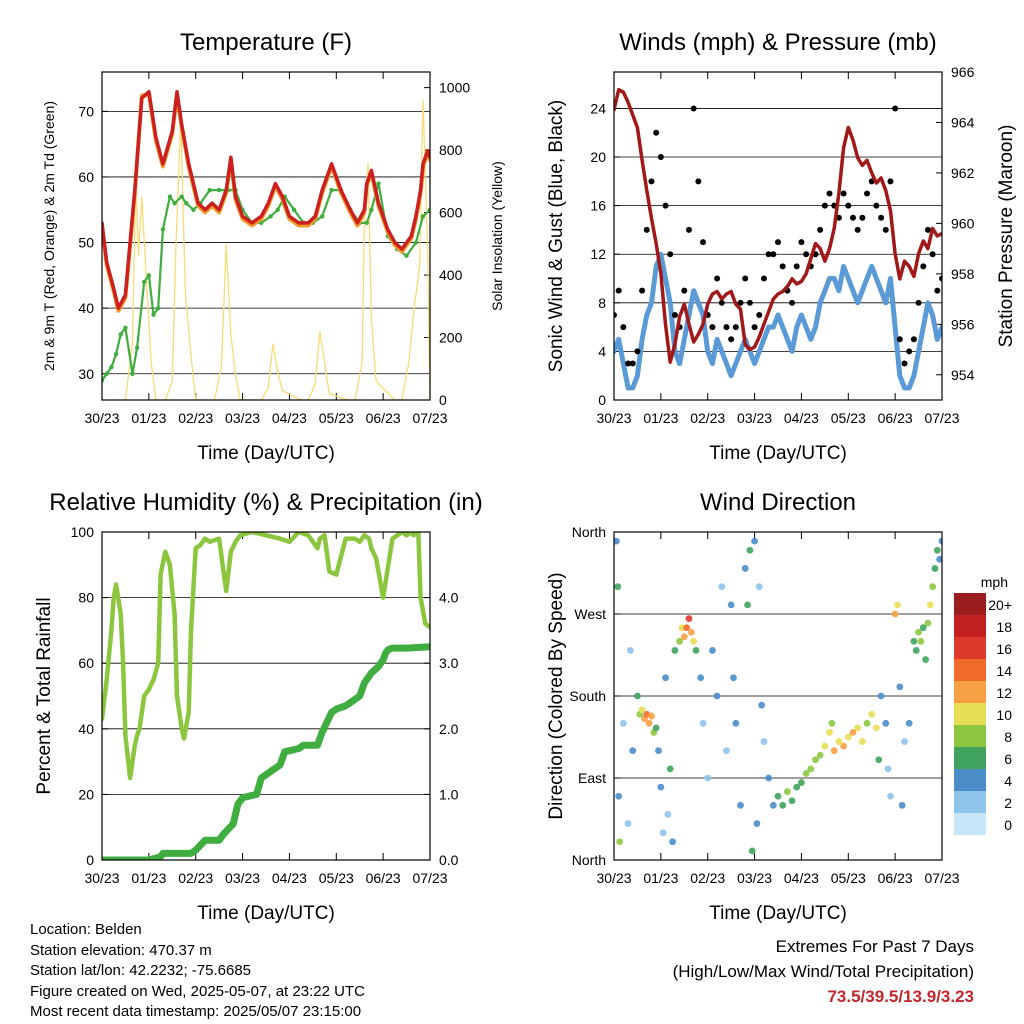 The width and height of the screenshot is (1024, 1024). I want to click on temperature-xtick-label: 30/23, so click(101, 418).